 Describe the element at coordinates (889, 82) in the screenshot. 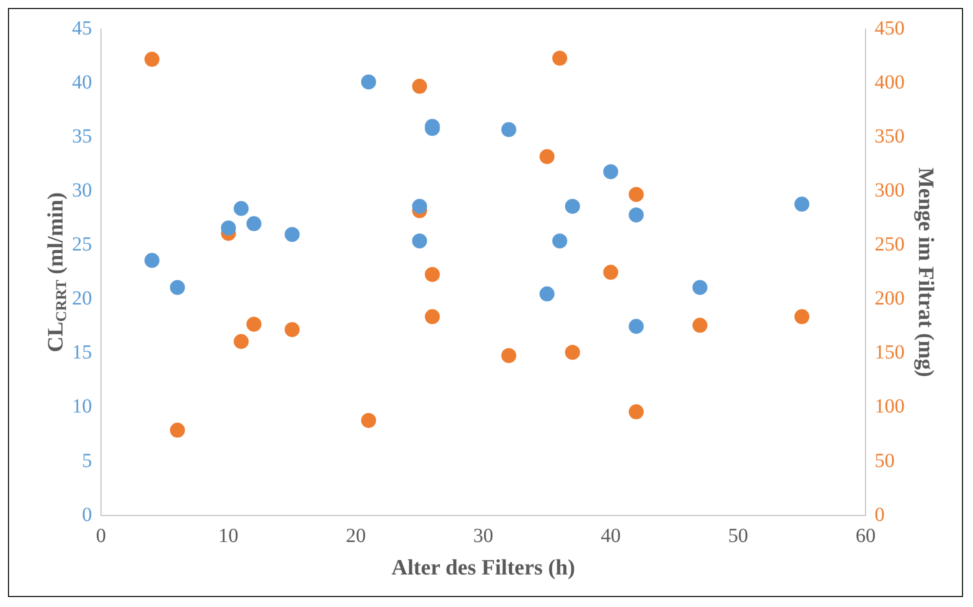

I see `y2-tick-label: 400` at that location.